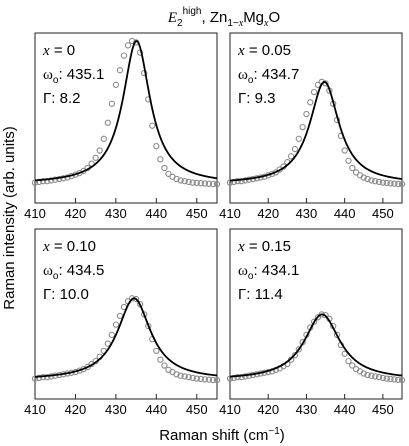 The width and height of the screenshot is (409, 446). What do you see at coordinates (73, 272) in the screenshot?
I see `omega-label: ωo: 434.5` at bounding box center [73, 272].